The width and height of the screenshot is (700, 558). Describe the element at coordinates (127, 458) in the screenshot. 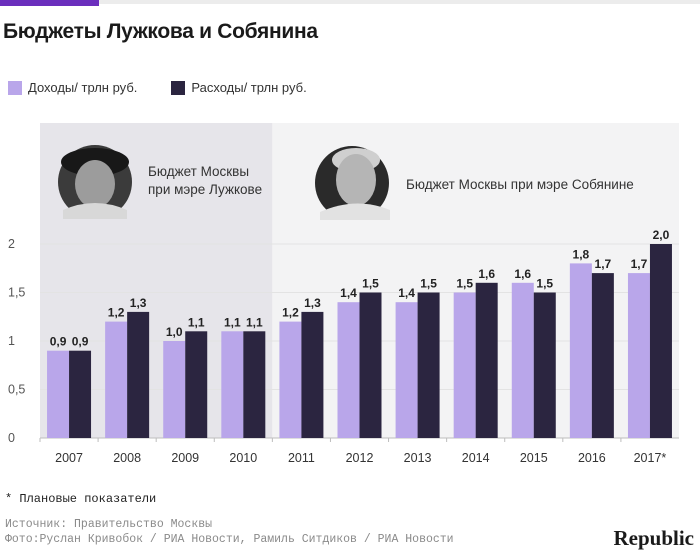

I see `x-tick-label: 2008` at that location.